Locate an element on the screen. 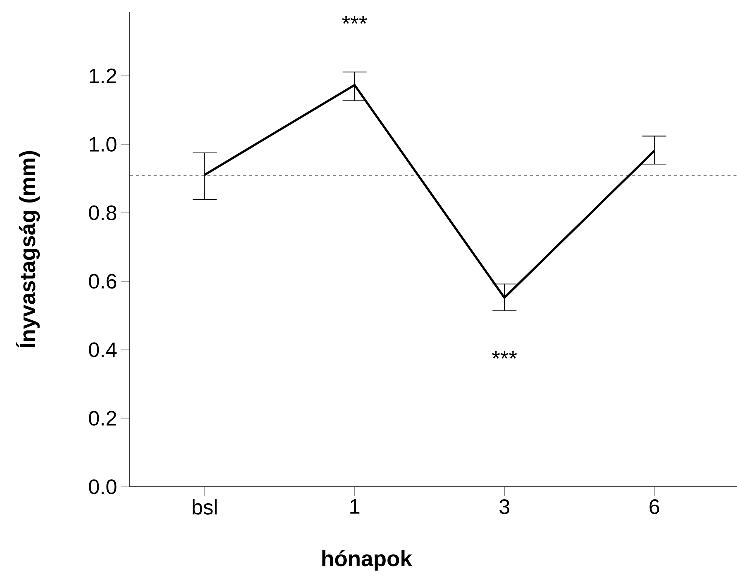 The image size is (737, 585). y-tick-label: 1.0 is located at coordinates (103, 144).